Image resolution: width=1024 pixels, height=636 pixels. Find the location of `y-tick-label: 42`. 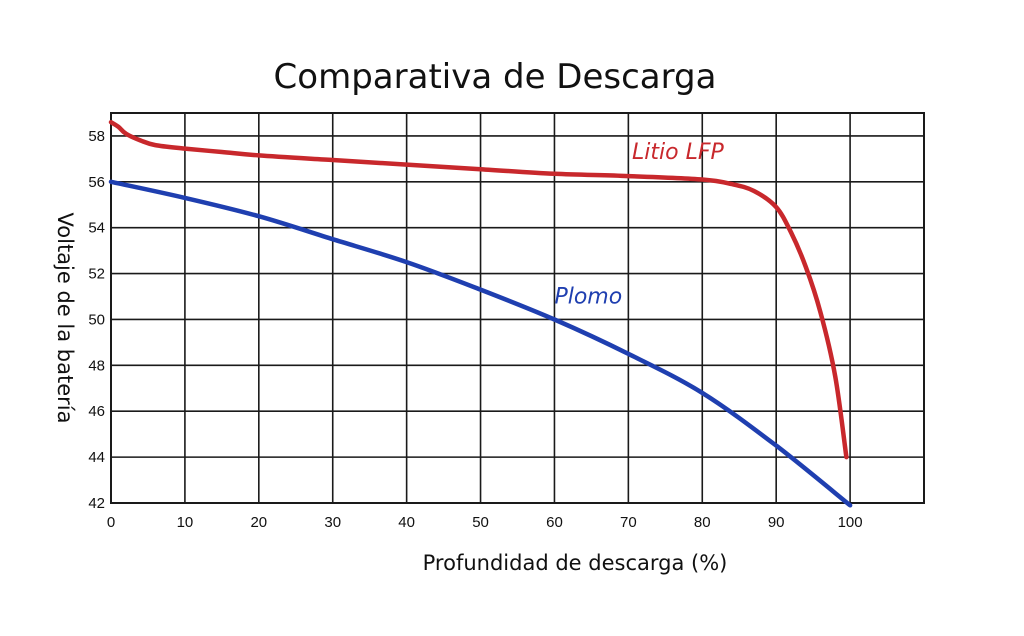

y-tick-label: 42 is located at coordinates (96, 503).